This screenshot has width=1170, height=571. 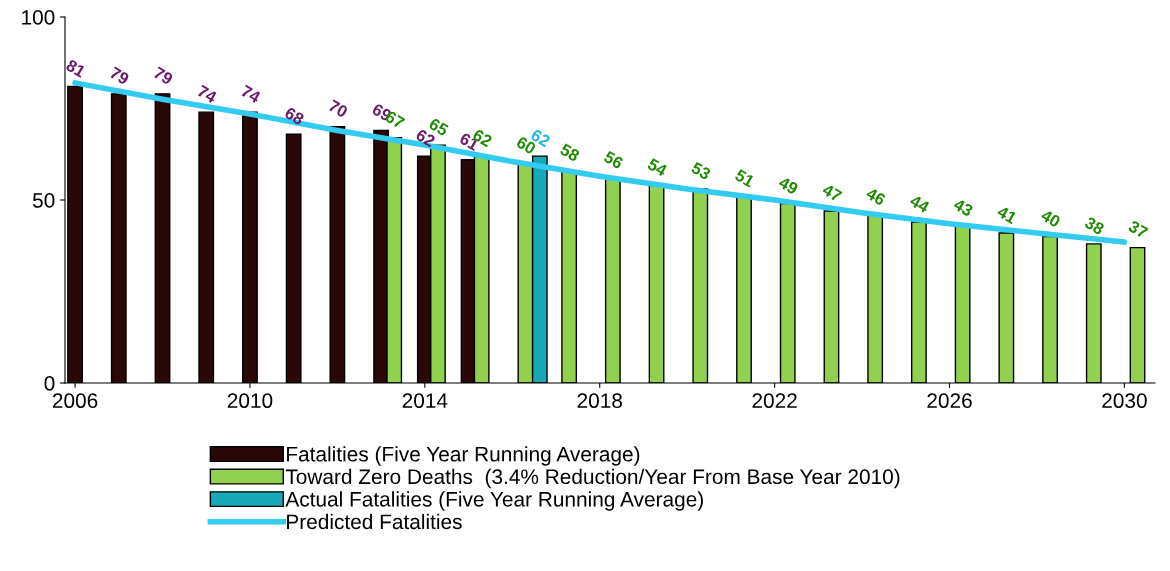 I want to click on x-tick-label: 2026, so click(x=949, y=401).